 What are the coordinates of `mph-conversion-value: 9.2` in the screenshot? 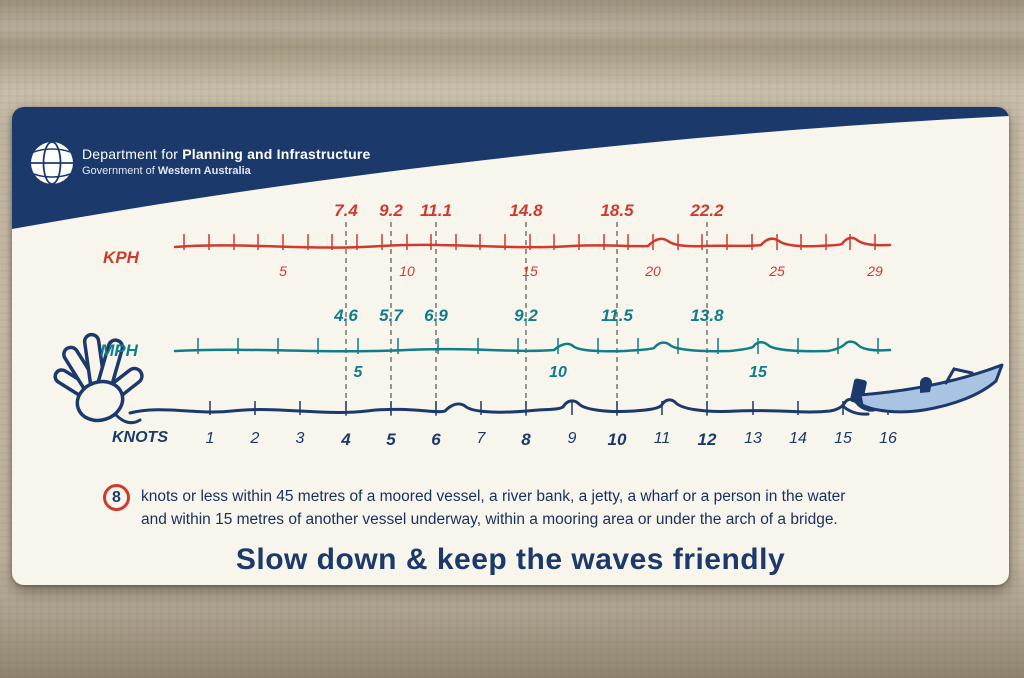 It's located at (526, 315).